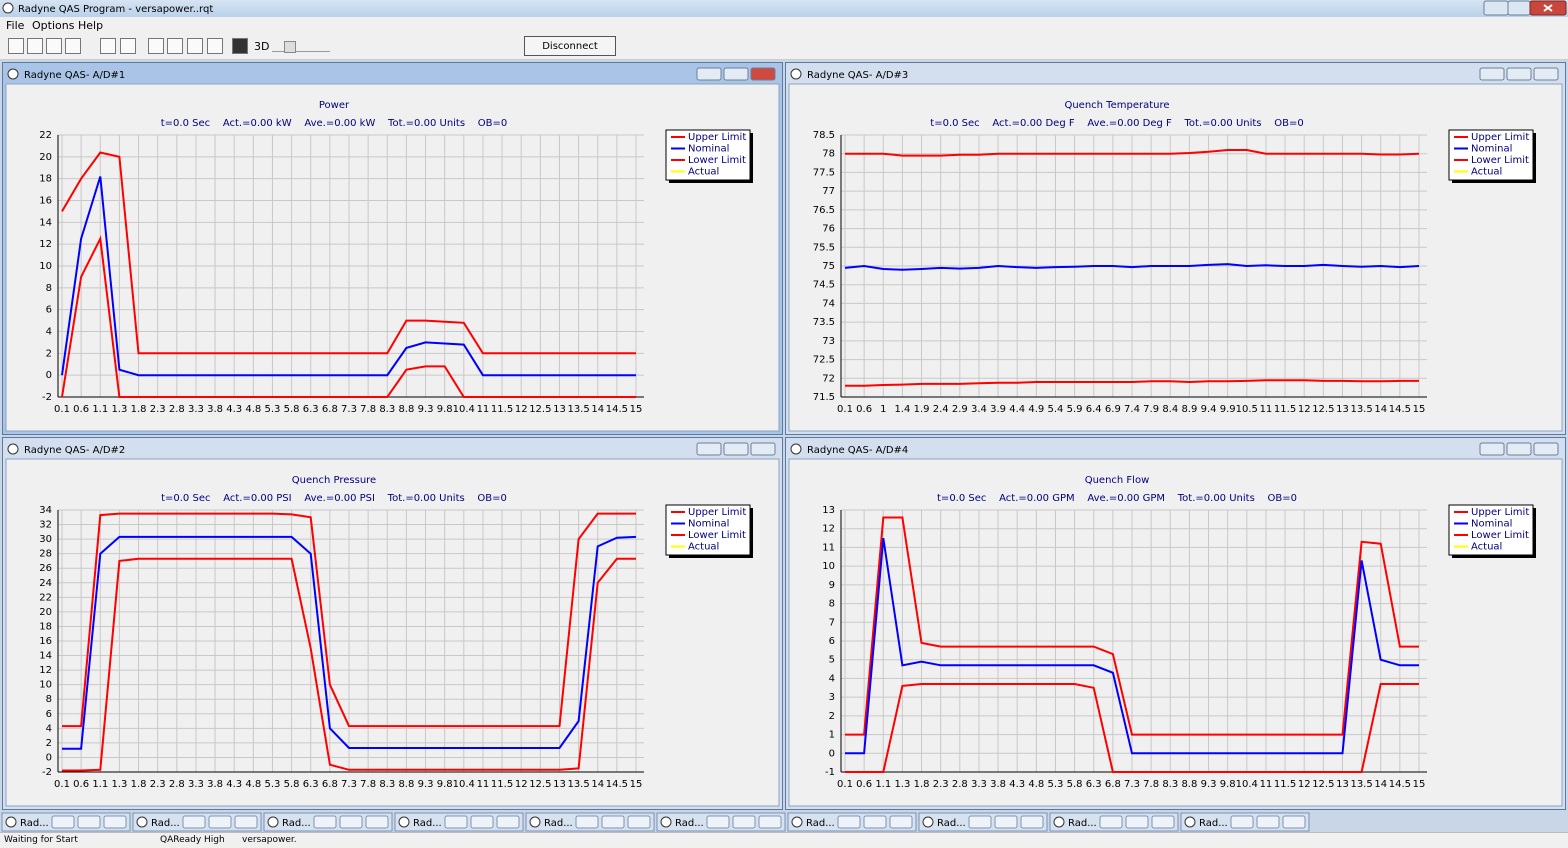  I want to click on menu-item: Help, so click(91, 25).